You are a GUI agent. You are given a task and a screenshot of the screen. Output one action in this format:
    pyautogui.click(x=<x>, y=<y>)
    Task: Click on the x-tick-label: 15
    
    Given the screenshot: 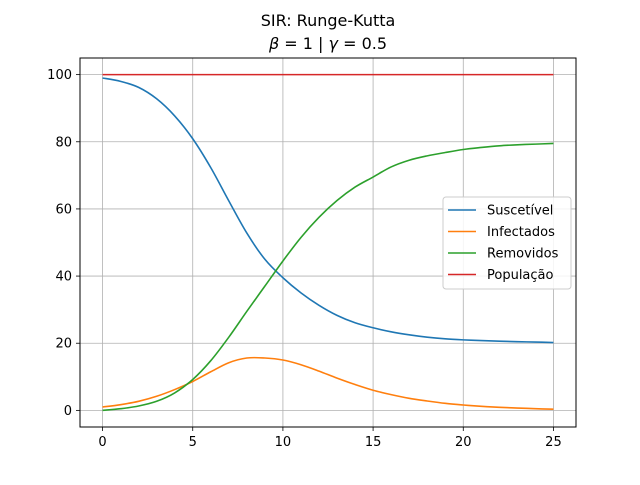 What is the action you would take?
    pyautogui.click(x=373, y=442)
    